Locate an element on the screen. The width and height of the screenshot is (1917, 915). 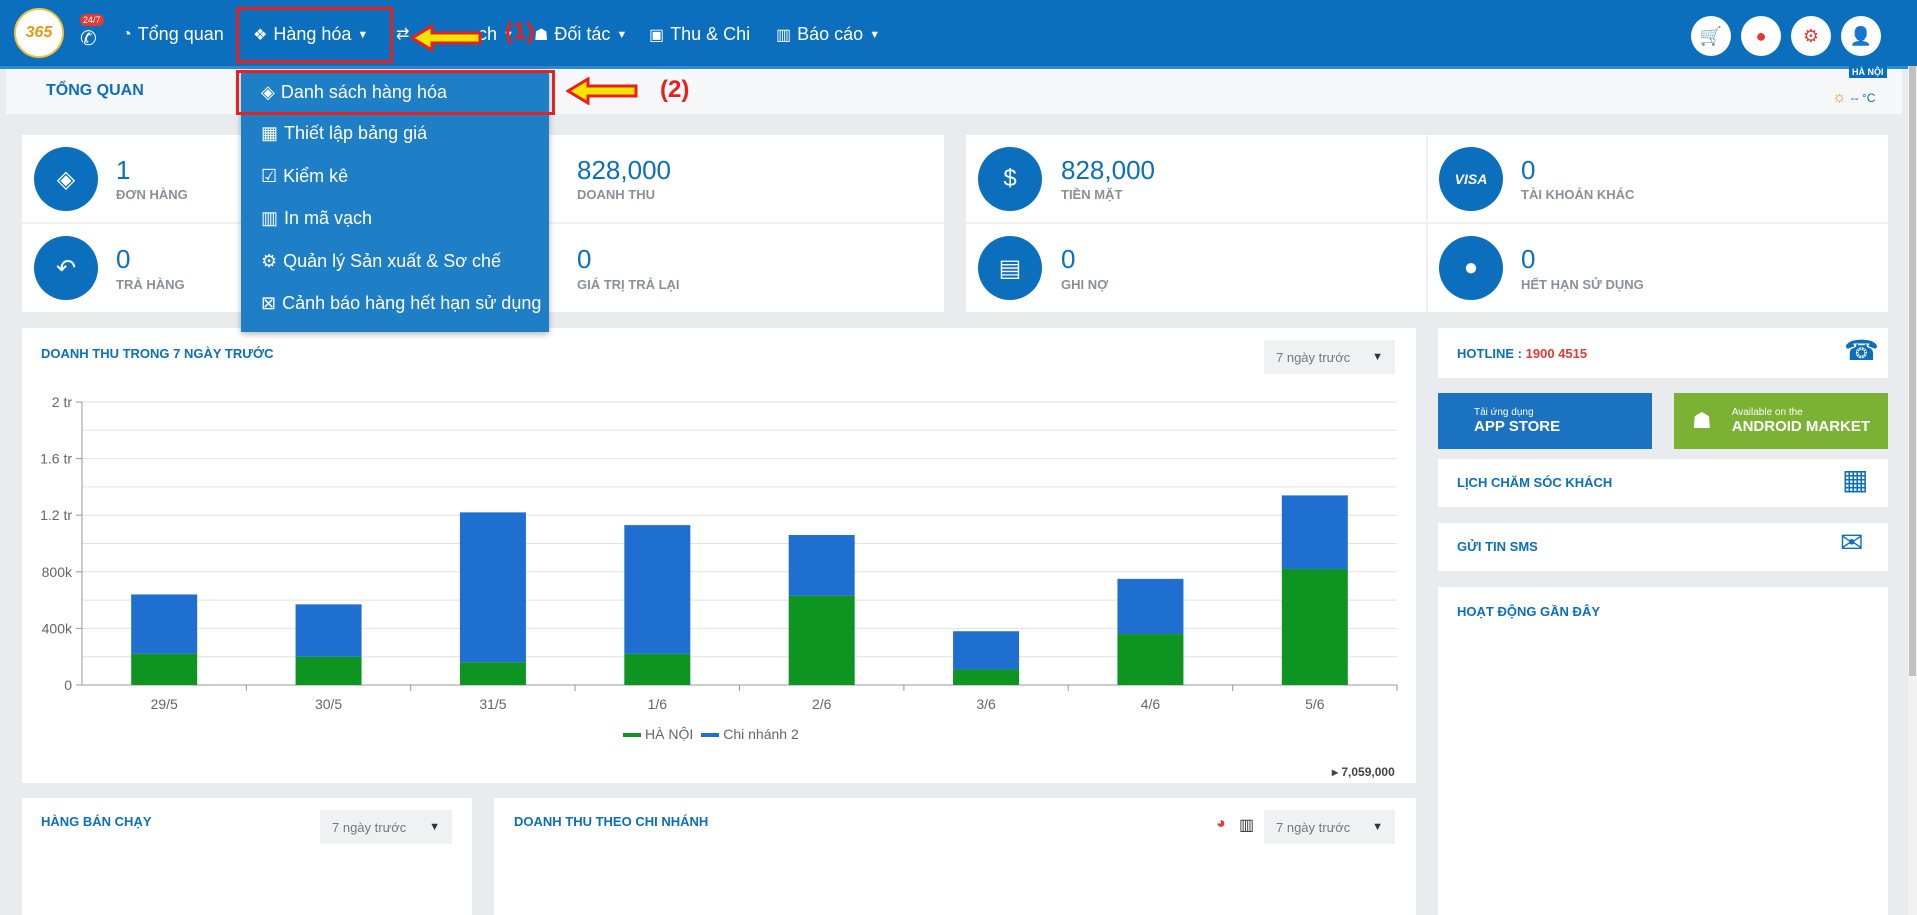
menu-item-product-list: ◈ Danh sách hàng hóa is located at coordinates (354, 92).